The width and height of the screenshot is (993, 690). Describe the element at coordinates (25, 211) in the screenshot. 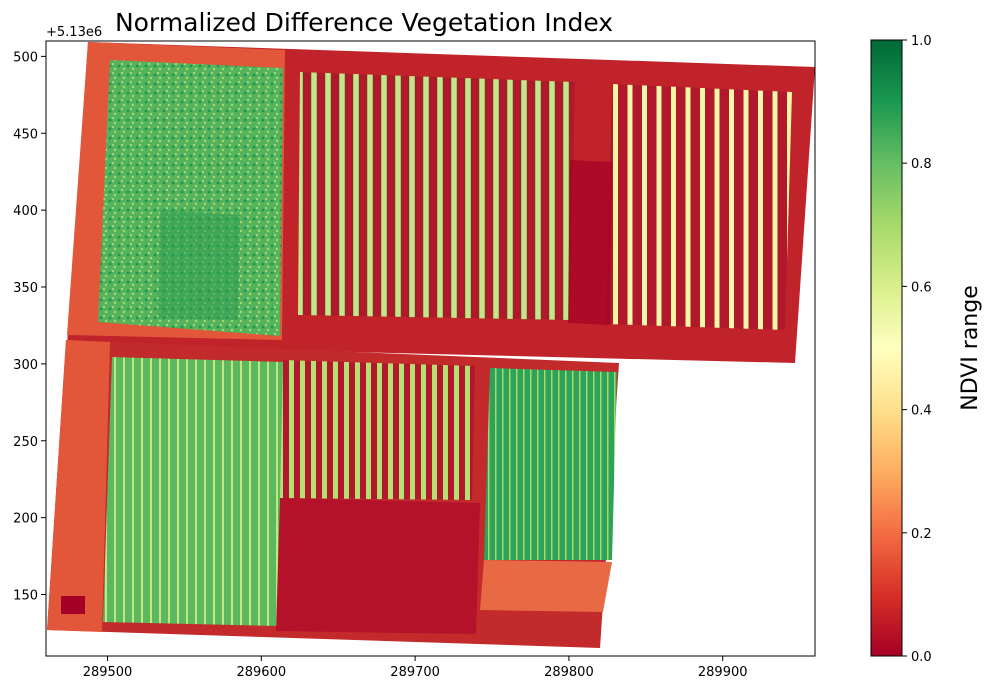

I see `y-tick-label: 400` at that location.